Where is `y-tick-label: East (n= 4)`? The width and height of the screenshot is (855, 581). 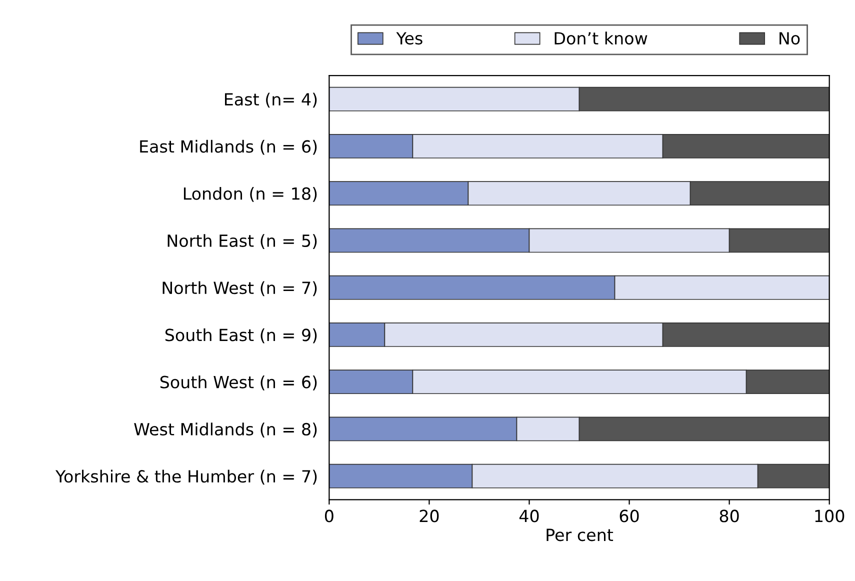
y-tick-label: East (n= 4) is located at coordinates (271, 100).